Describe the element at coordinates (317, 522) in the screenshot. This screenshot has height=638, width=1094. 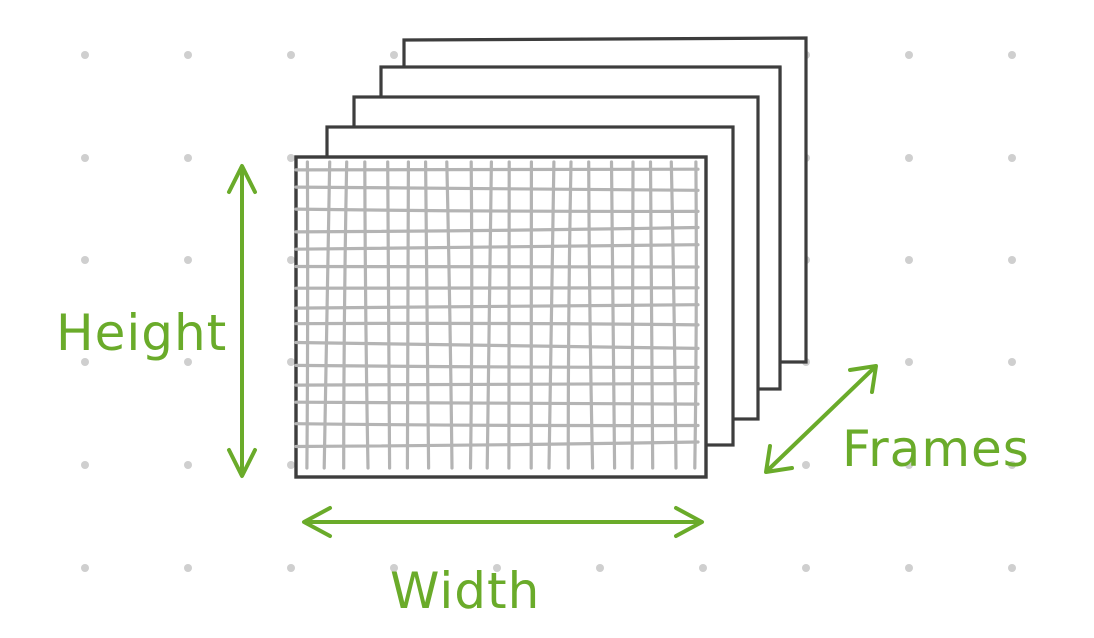
I see `width-arrow-left-head` at that location.